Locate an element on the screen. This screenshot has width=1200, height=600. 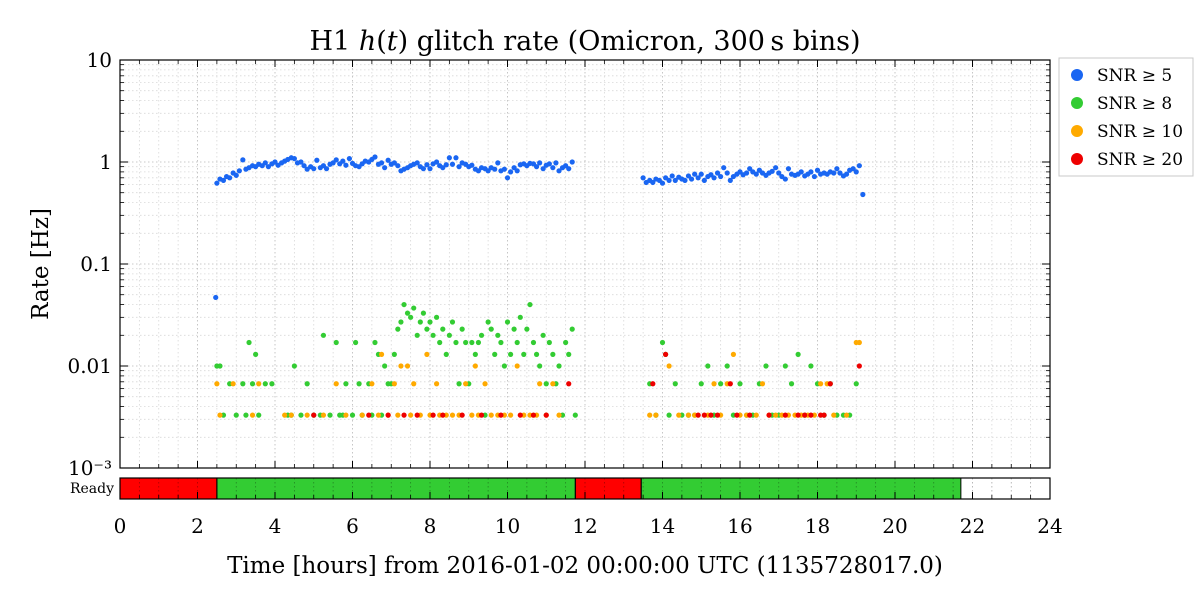
legend-marker is located at coordinates (1077, 103).